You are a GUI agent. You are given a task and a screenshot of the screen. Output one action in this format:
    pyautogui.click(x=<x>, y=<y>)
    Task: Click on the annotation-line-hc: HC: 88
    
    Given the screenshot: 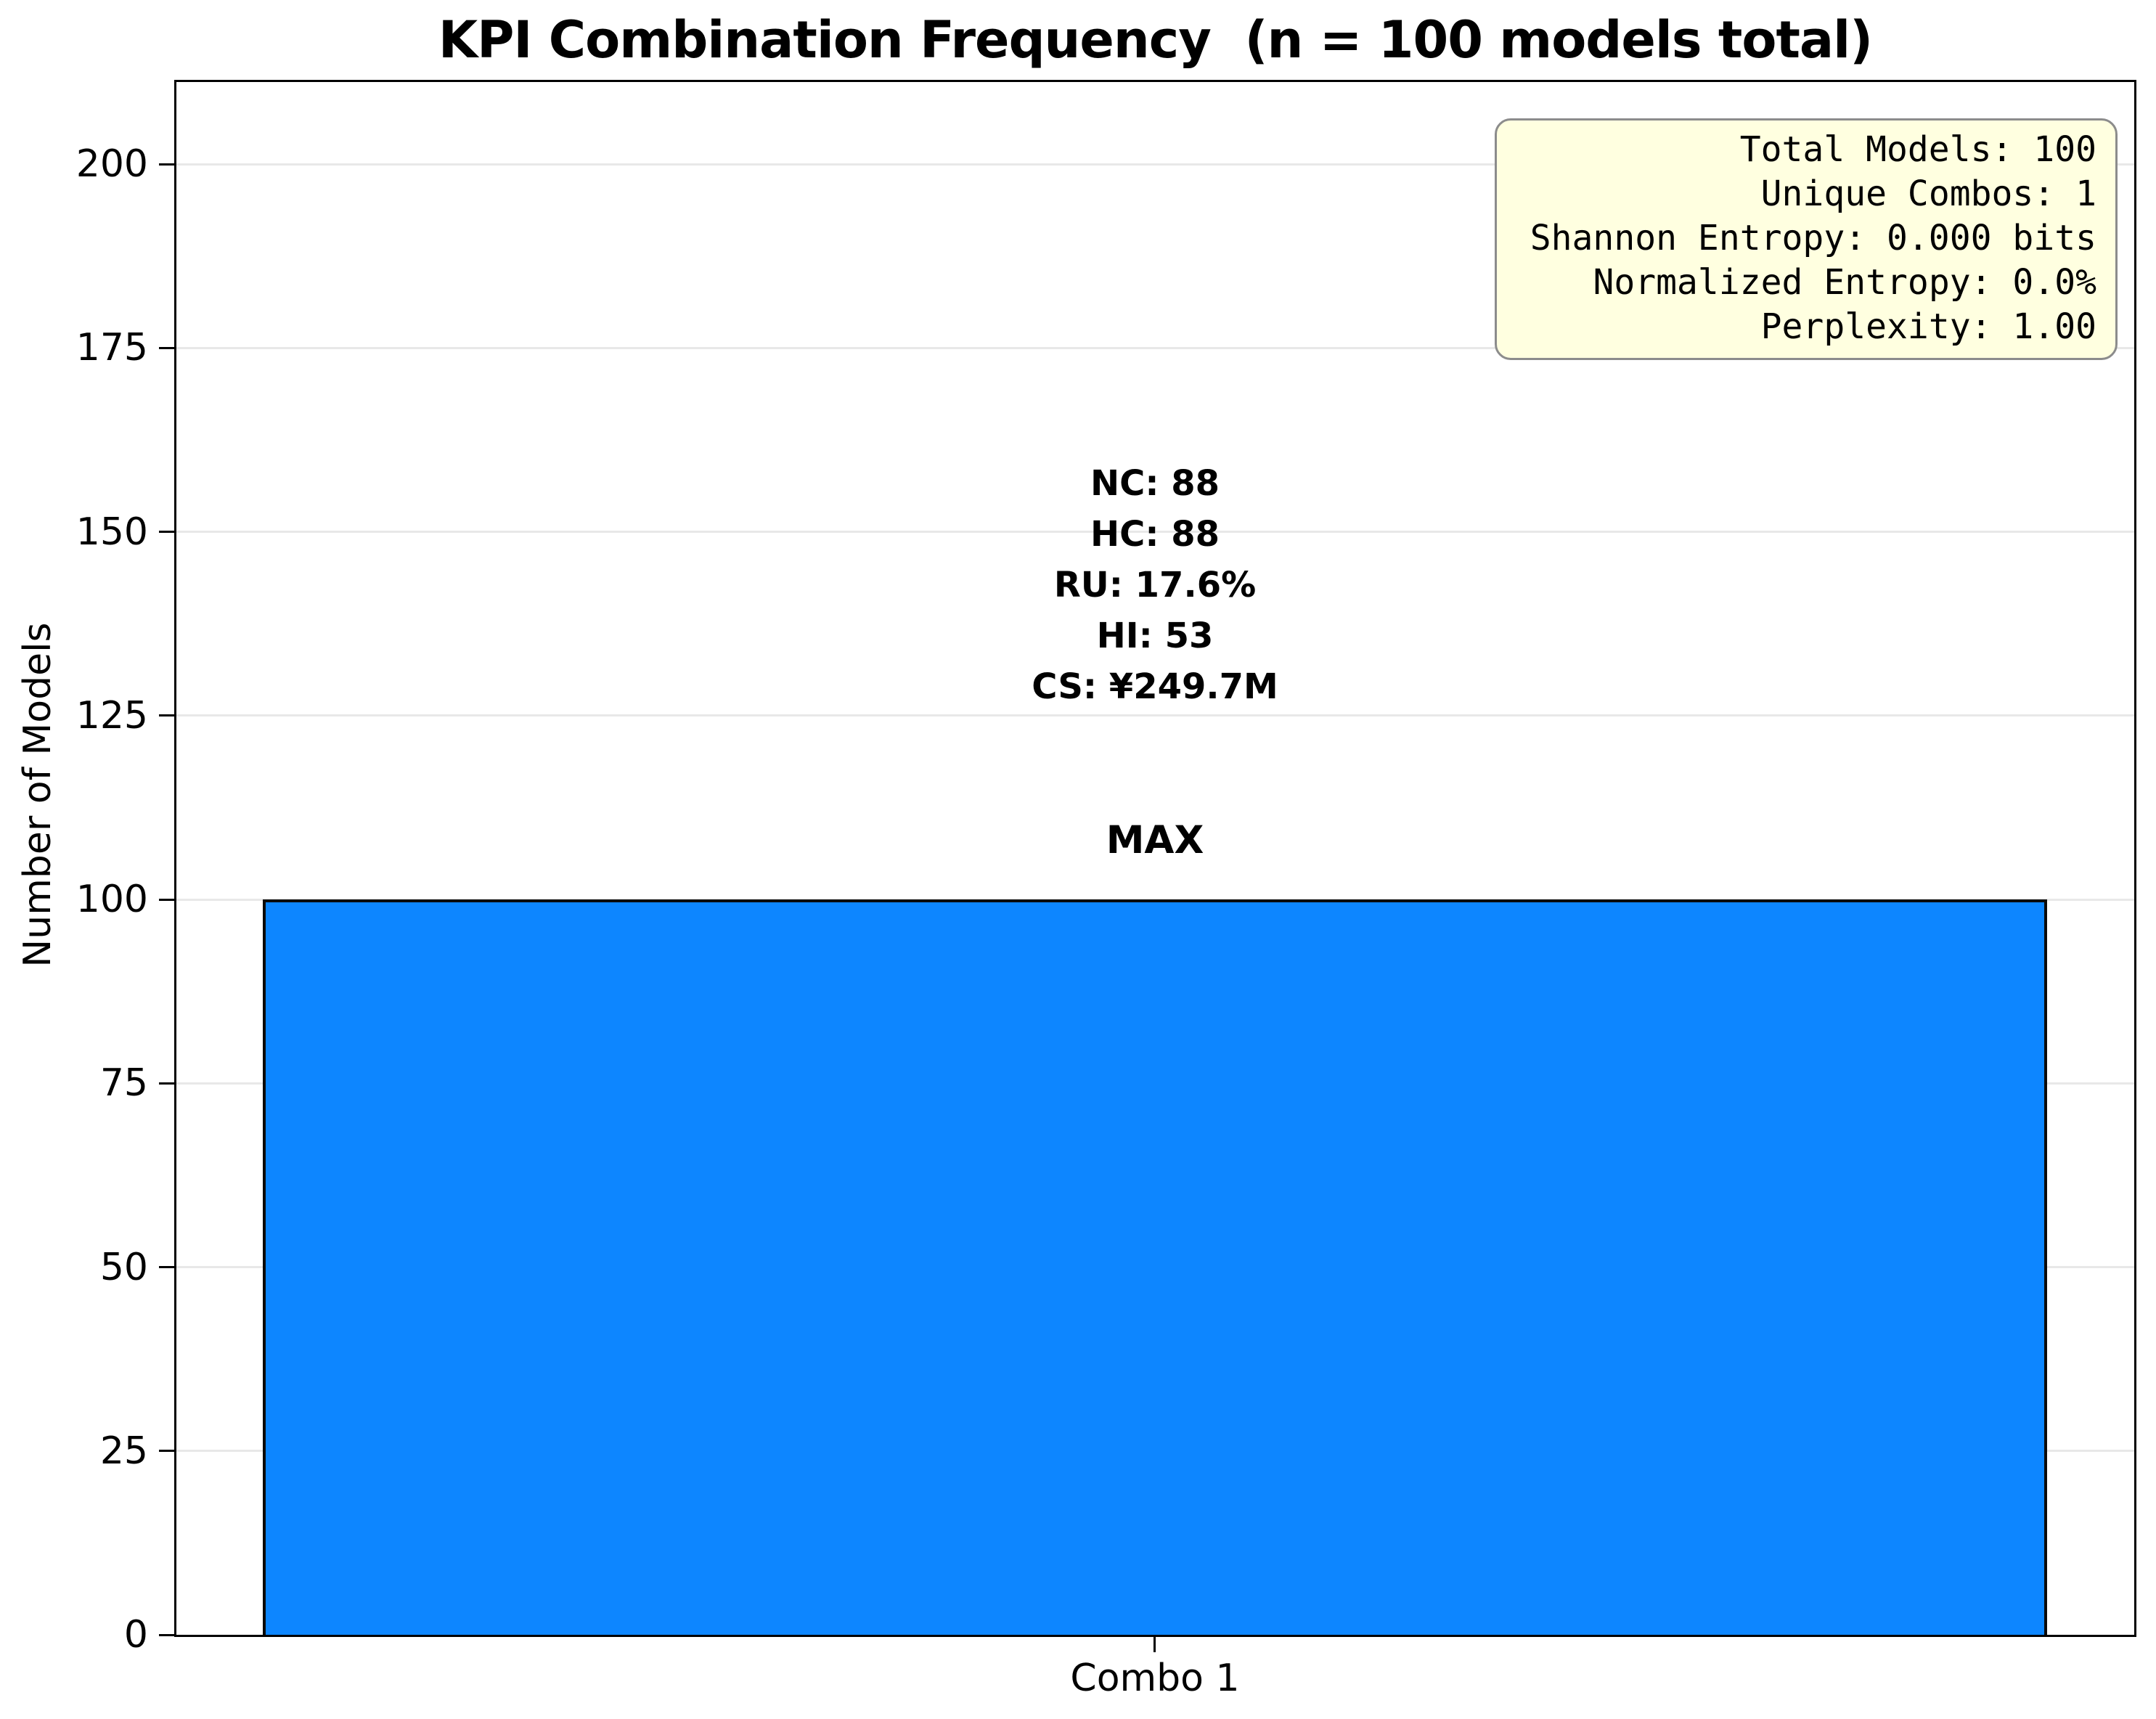 What is the action you would take?
    pyautogui.click(x=1155, y=534)
    